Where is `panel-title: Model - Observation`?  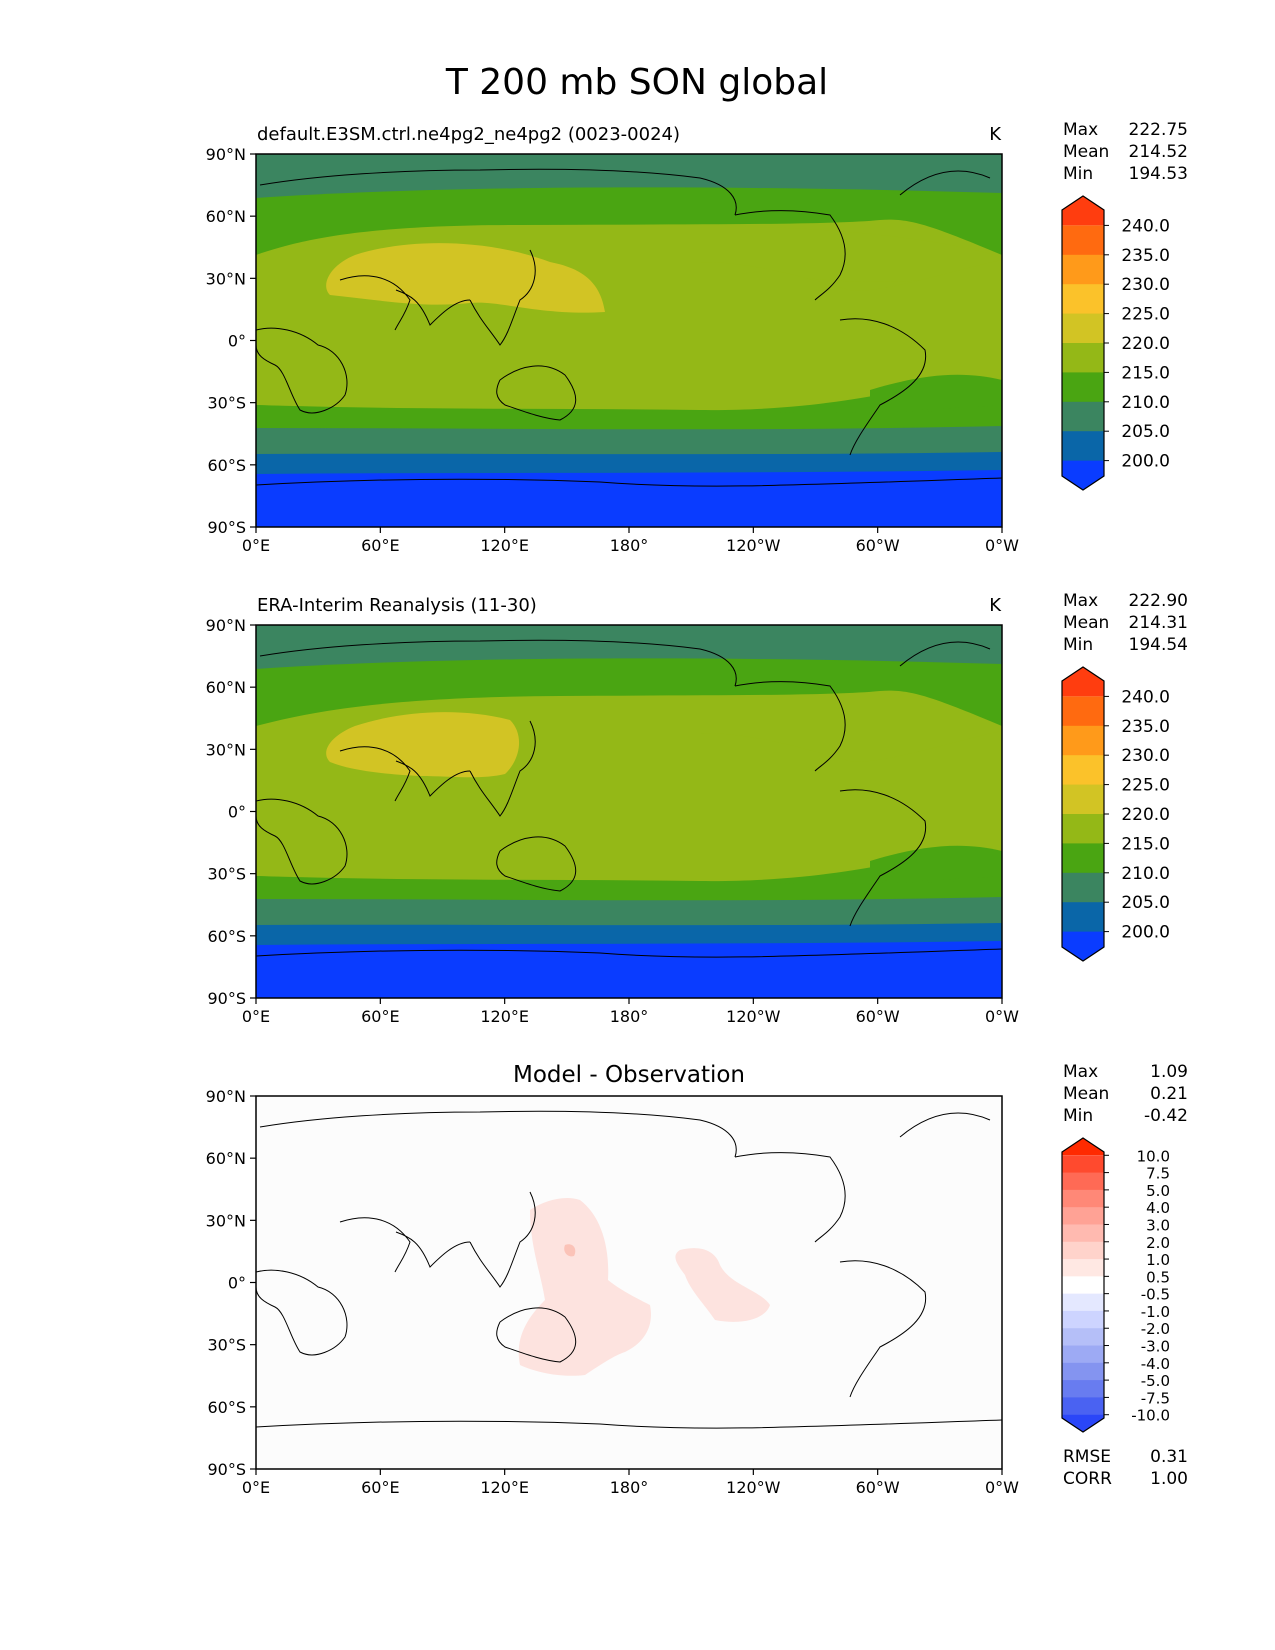
panel-title: Model - Observation is located at coordinates (629, 1075).